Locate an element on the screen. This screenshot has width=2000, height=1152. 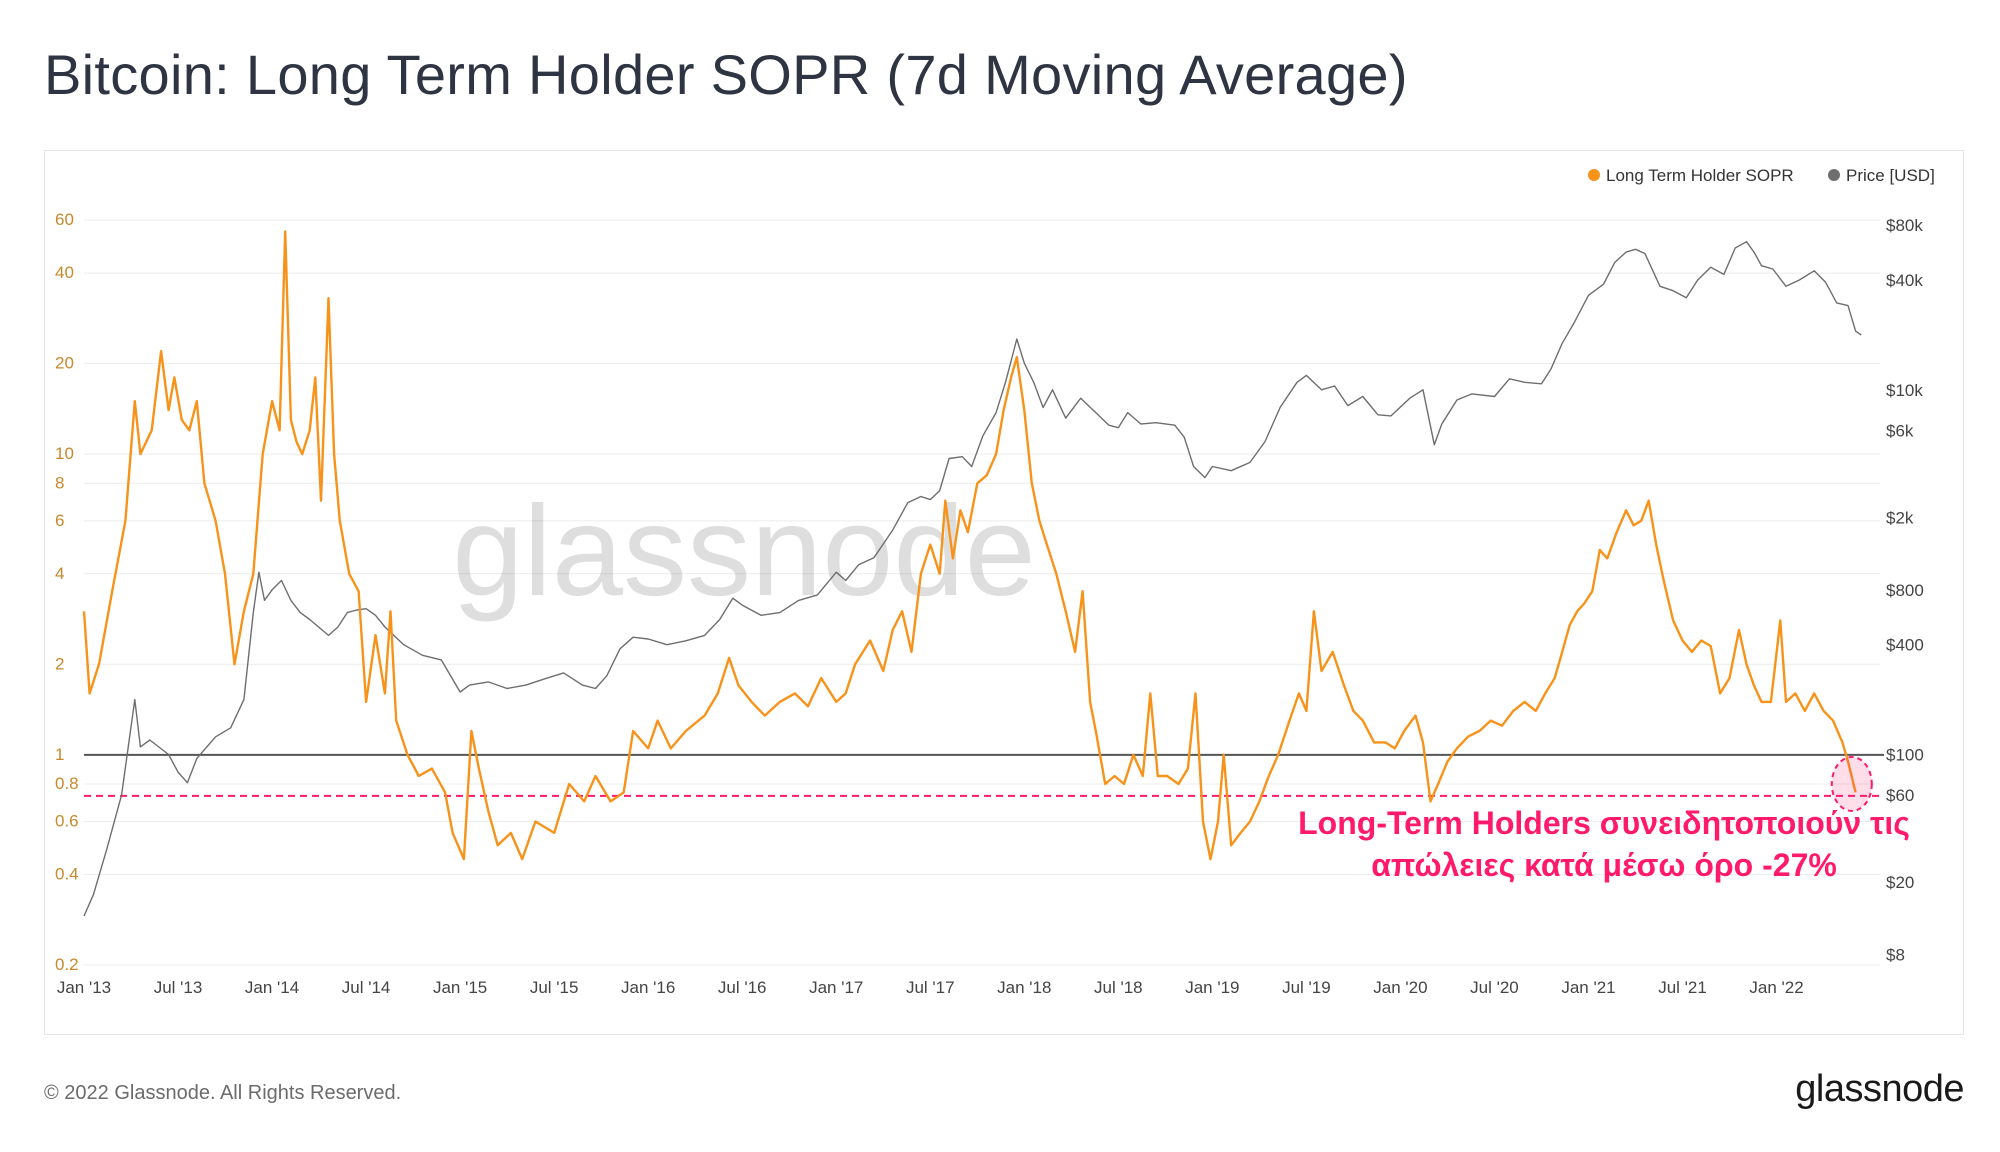
right-tick-label: $20 is located at coordinates (1900, 882).